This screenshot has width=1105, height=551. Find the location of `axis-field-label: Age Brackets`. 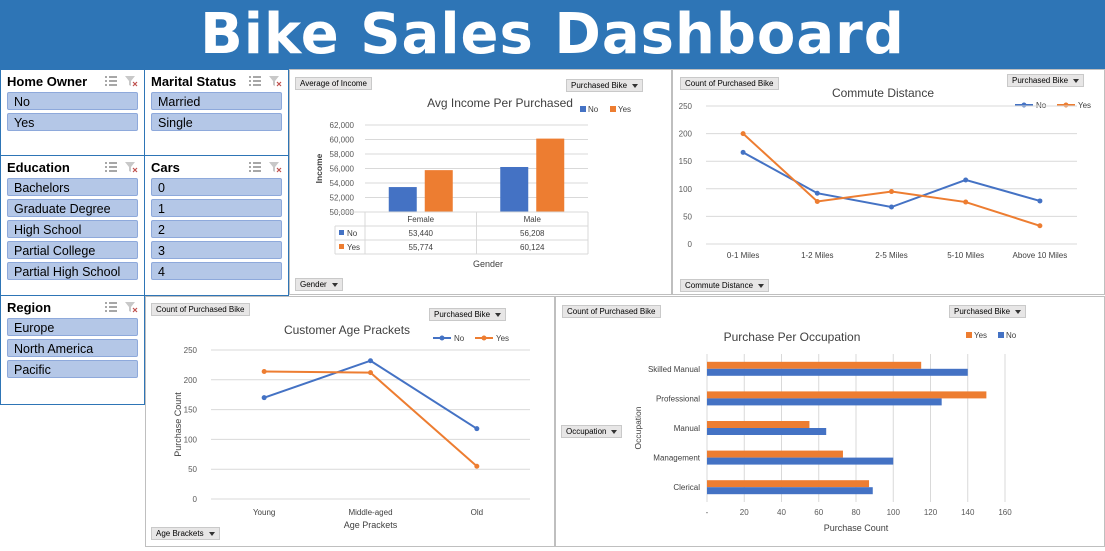

axis-field-label: Age Brackets is located at coordinates (180, 533).